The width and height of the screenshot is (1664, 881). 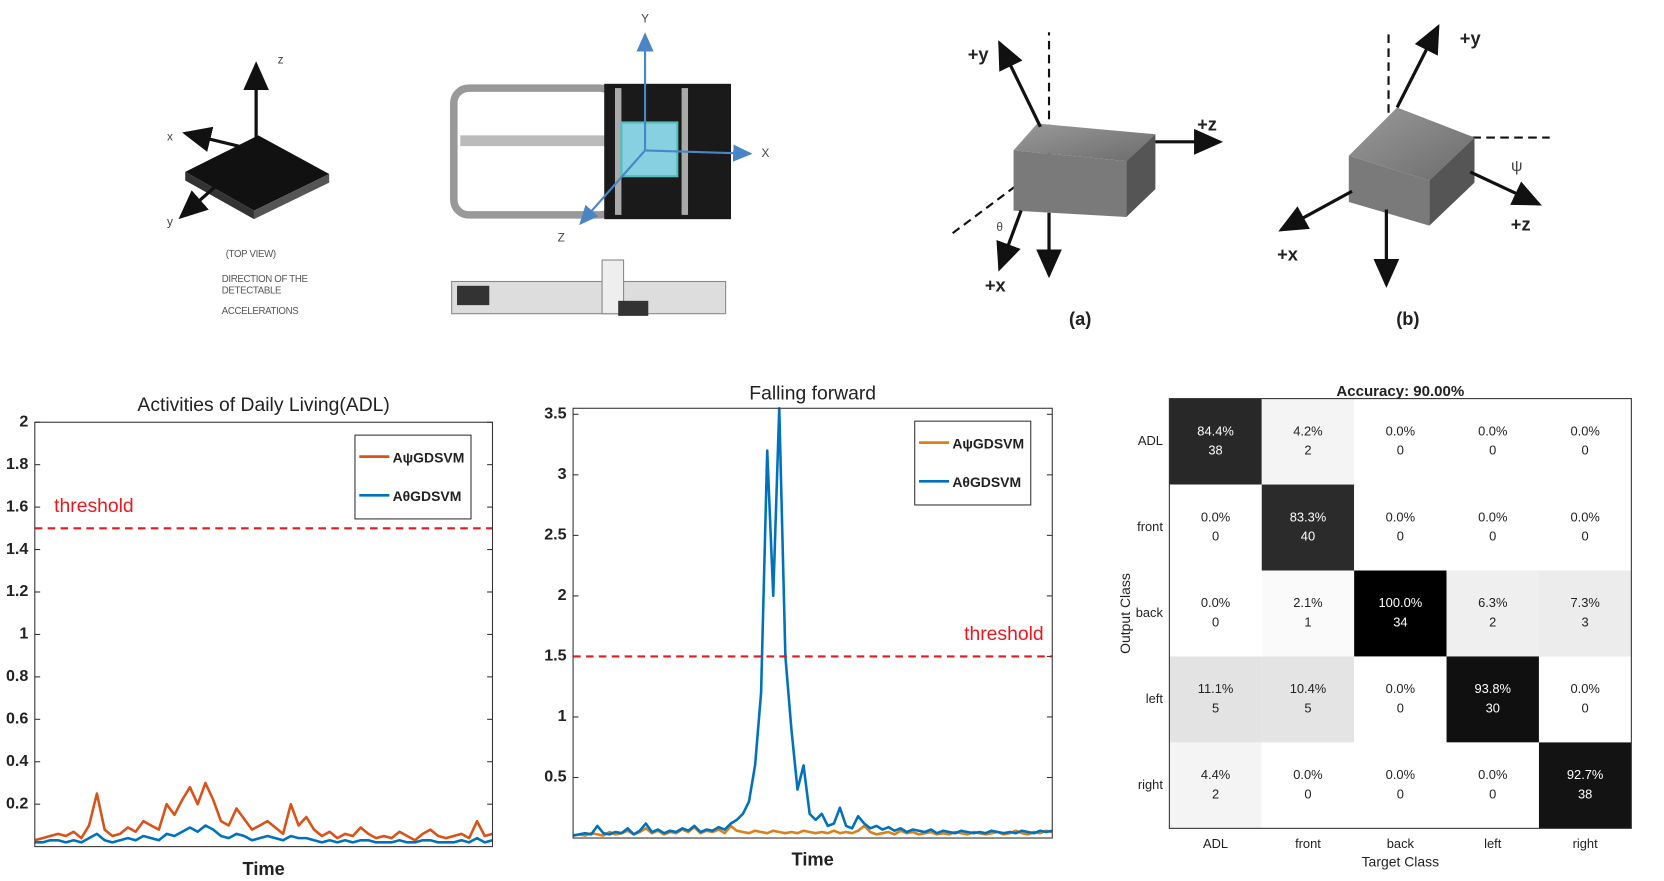 I want to click on y-tick-label: ADL, so click(x=1150, y=440).